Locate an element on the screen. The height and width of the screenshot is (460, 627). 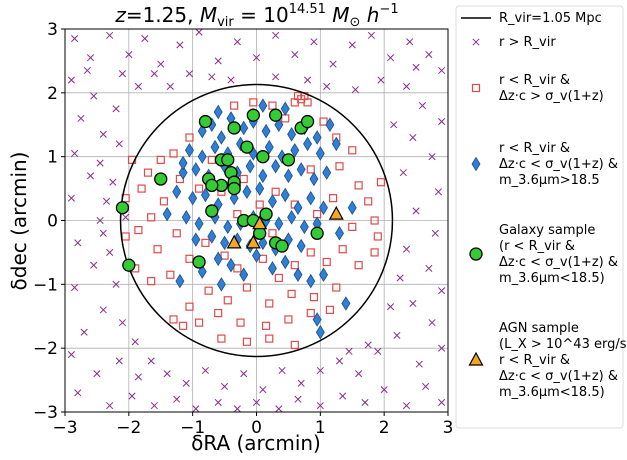
y-tick-label: 0 is located at coordinates (52, 222).